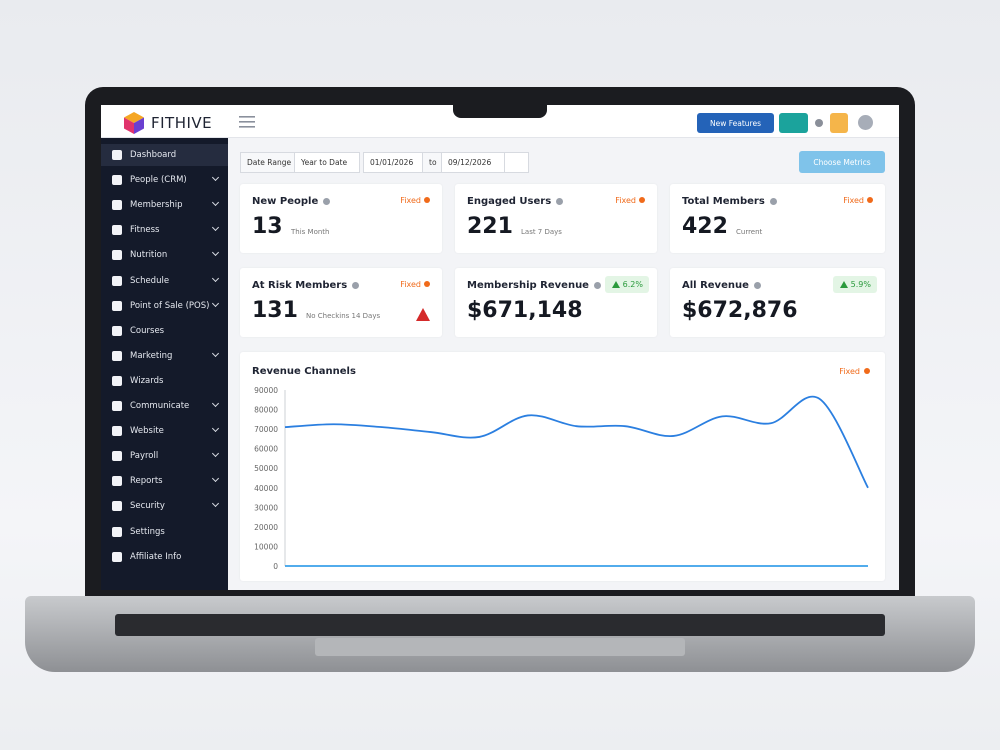  Describe the element at coordinates (473, 162) in the screenshot. I see `date-to: 09/12/2026` at that location.